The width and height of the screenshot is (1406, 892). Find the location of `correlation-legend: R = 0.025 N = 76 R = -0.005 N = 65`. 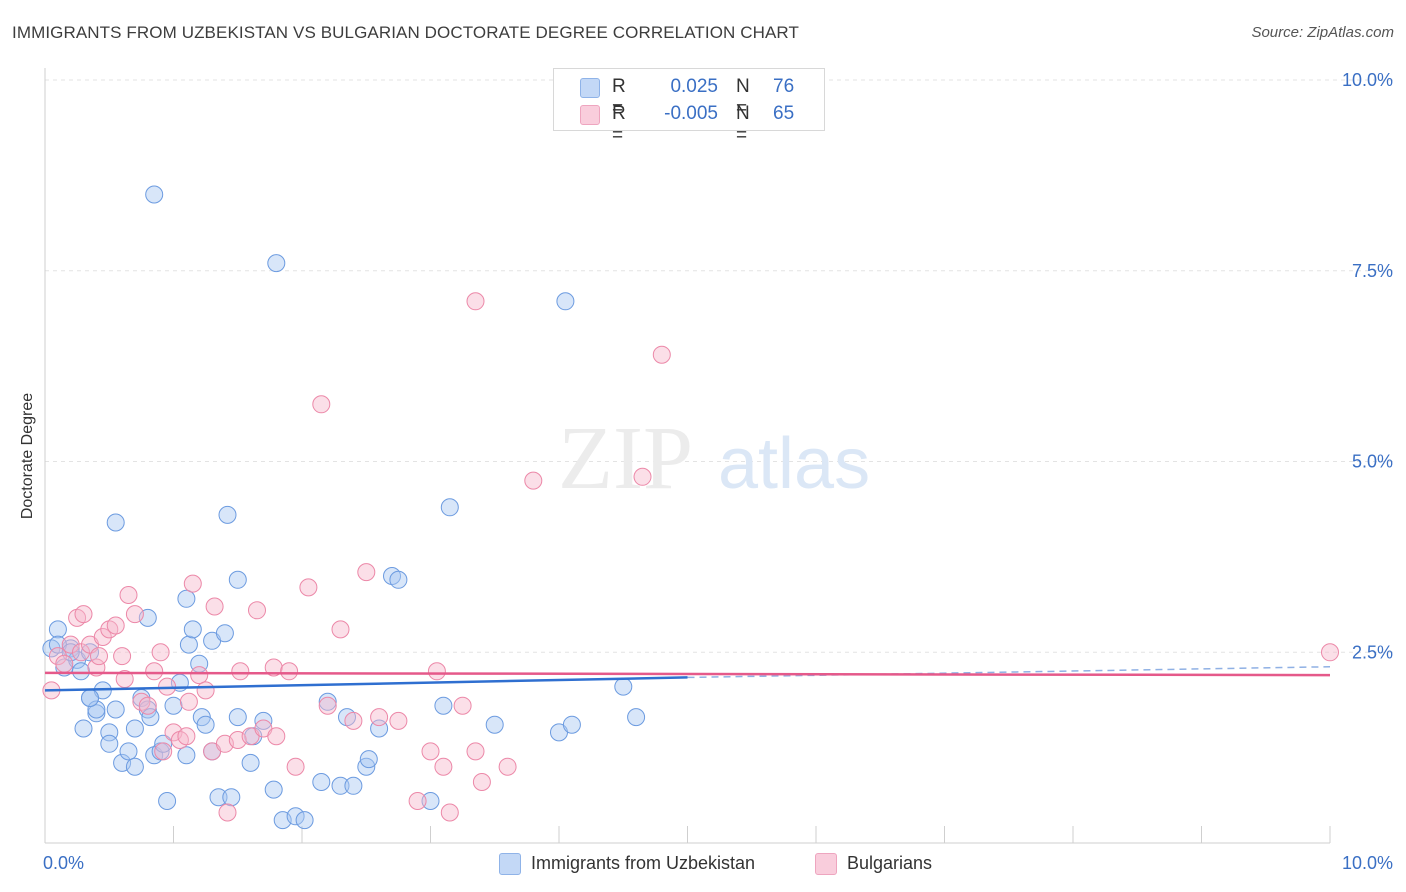

correlation-legend: R = 0.025 N = 76 R = -0.005 N = 65 is located at coordinates (689, 107).